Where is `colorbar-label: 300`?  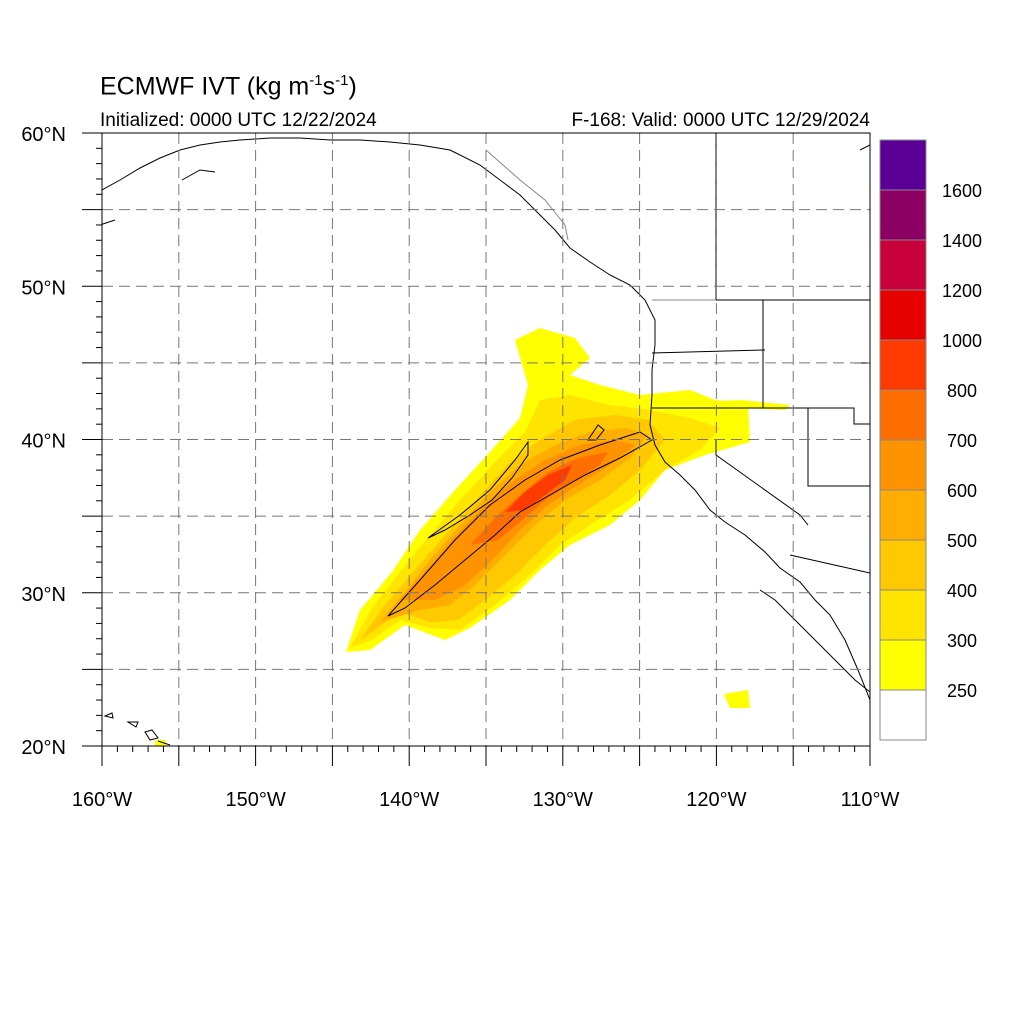 colorbar-label: 300 is located at coordinates (962, 641).